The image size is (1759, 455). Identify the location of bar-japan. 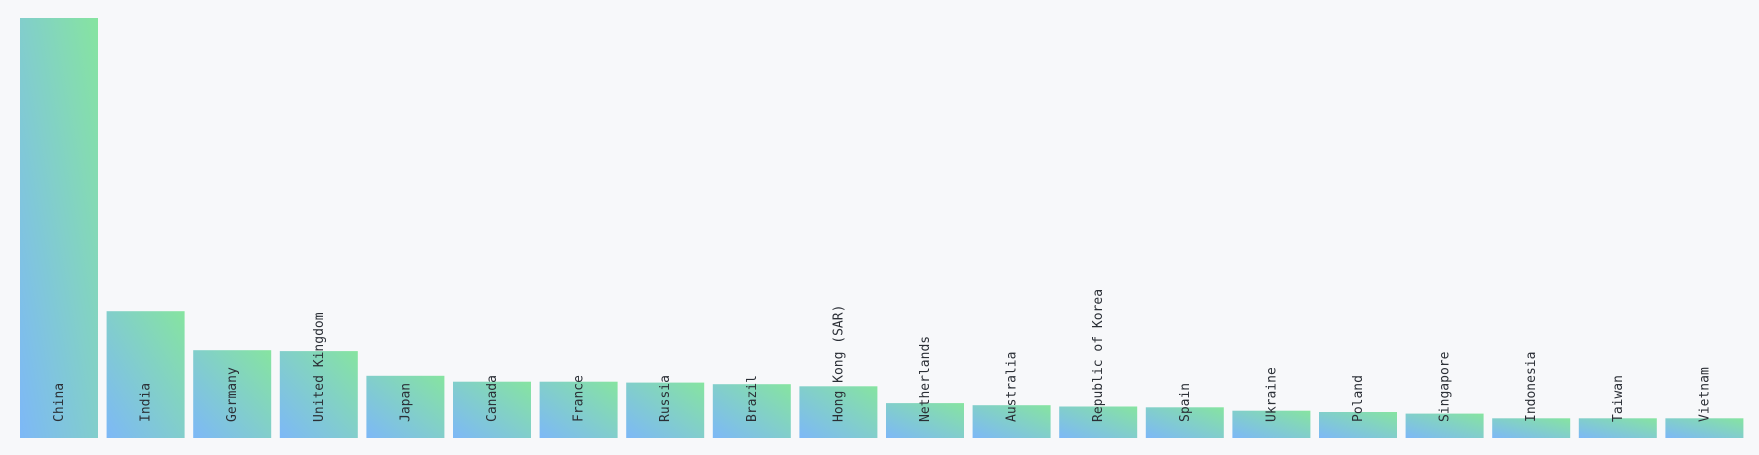
(405, 406).